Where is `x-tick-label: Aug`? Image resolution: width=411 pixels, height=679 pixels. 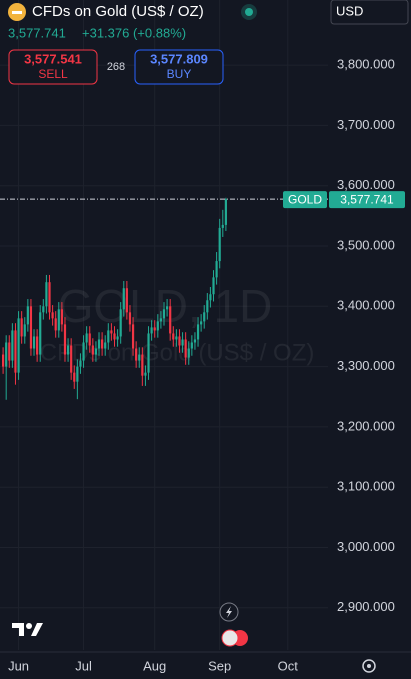
x-tick-label: Aug is located at coordinates (154, 665).